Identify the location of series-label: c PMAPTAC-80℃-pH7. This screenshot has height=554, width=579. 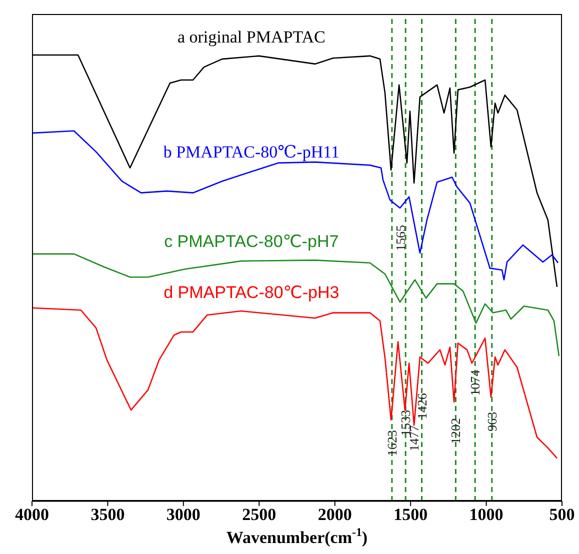
(251, 241).